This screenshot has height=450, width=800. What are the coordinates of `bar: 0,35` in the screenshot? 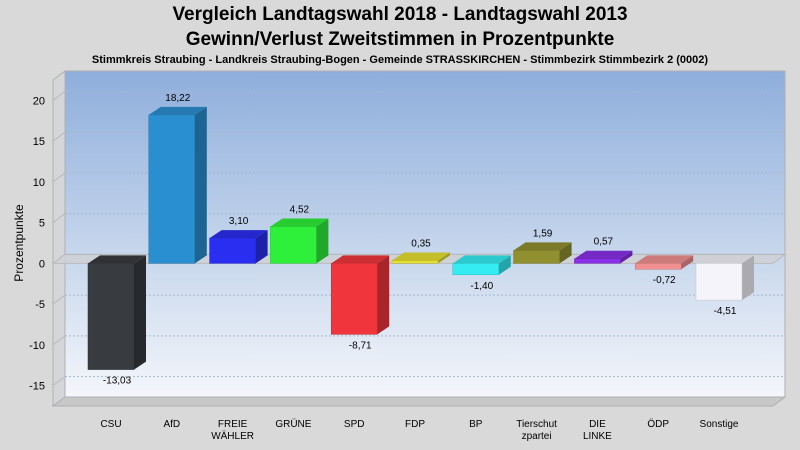 It's located at (420, 251).